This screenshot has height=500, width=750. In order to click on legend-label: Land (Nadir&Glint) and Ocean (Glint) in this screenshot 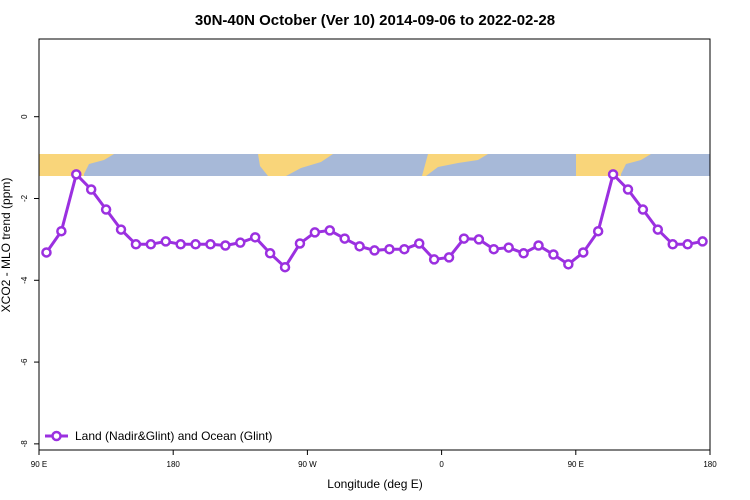, I will do `click(173, 436)`.